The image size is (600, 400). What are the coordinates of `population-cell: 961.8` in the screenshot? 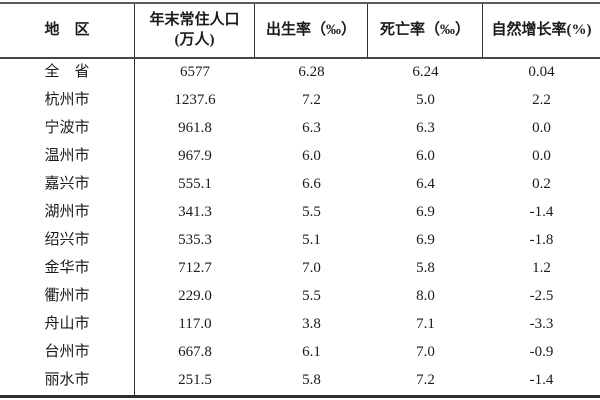 It's located at (195, 128).